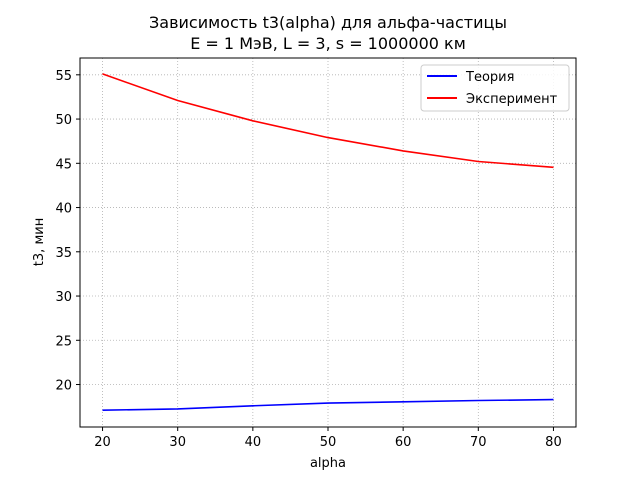 The height and width of the screenshot is (480, 640). What do you see at coordinates (63, 386) in the screenshot?
I see `y-tick-label: 20` at bounding box center [63, 386].